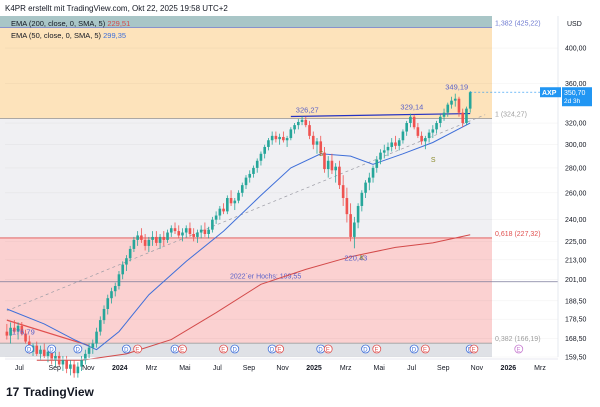 The height and width of the screenshot is (407, 600). I want to click on x-tick-label: Jul, so click(217, 368).